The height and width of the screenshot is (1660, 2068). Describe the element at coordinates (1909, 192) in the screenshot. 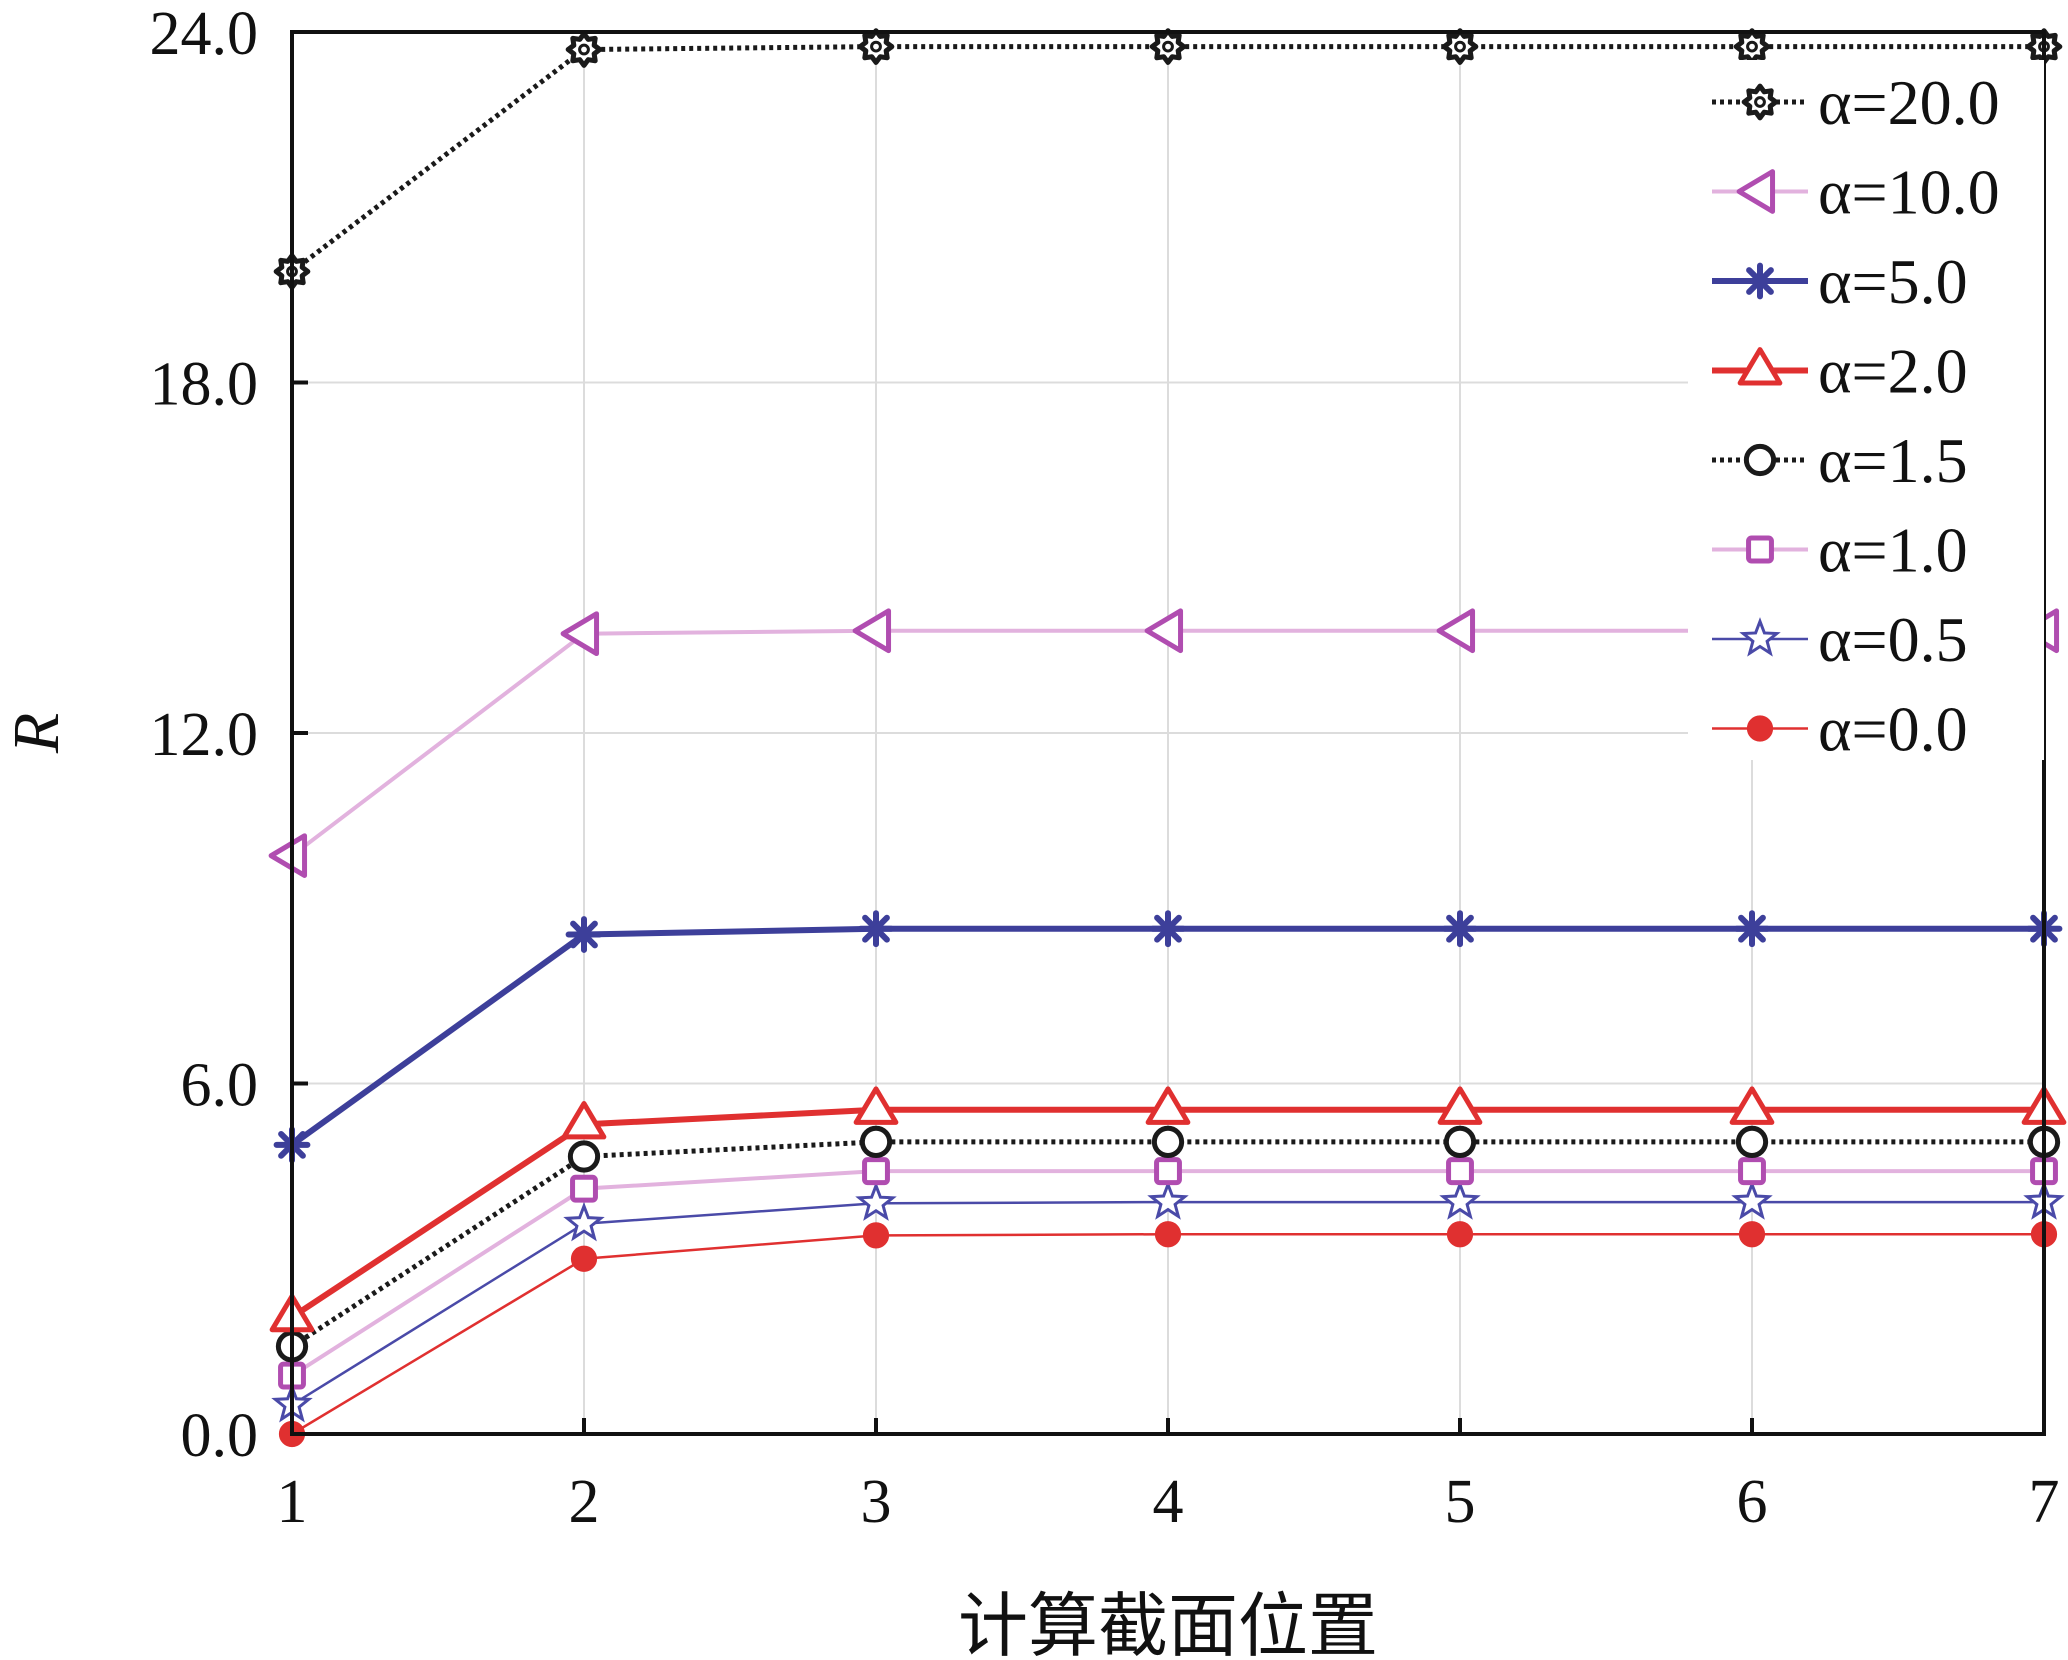

I see `legend-label: α=10.0` at that location.